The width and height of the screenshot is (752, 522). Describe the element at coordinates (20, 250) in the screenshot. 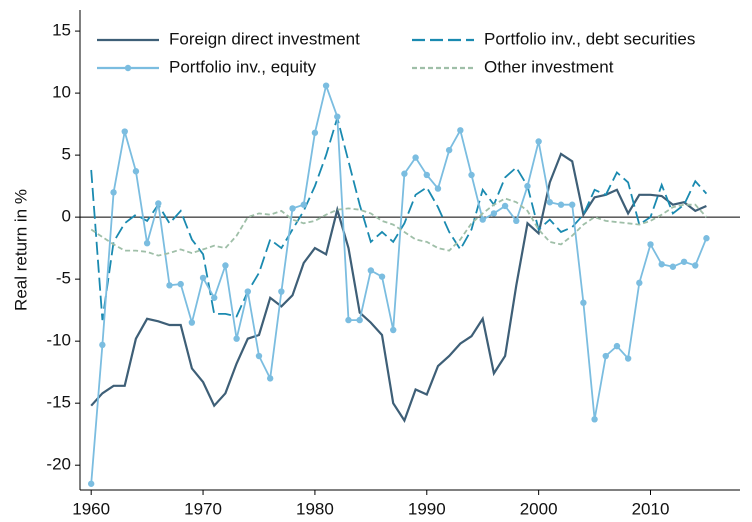

I see `y-axis-label: Real return in %` at that location.